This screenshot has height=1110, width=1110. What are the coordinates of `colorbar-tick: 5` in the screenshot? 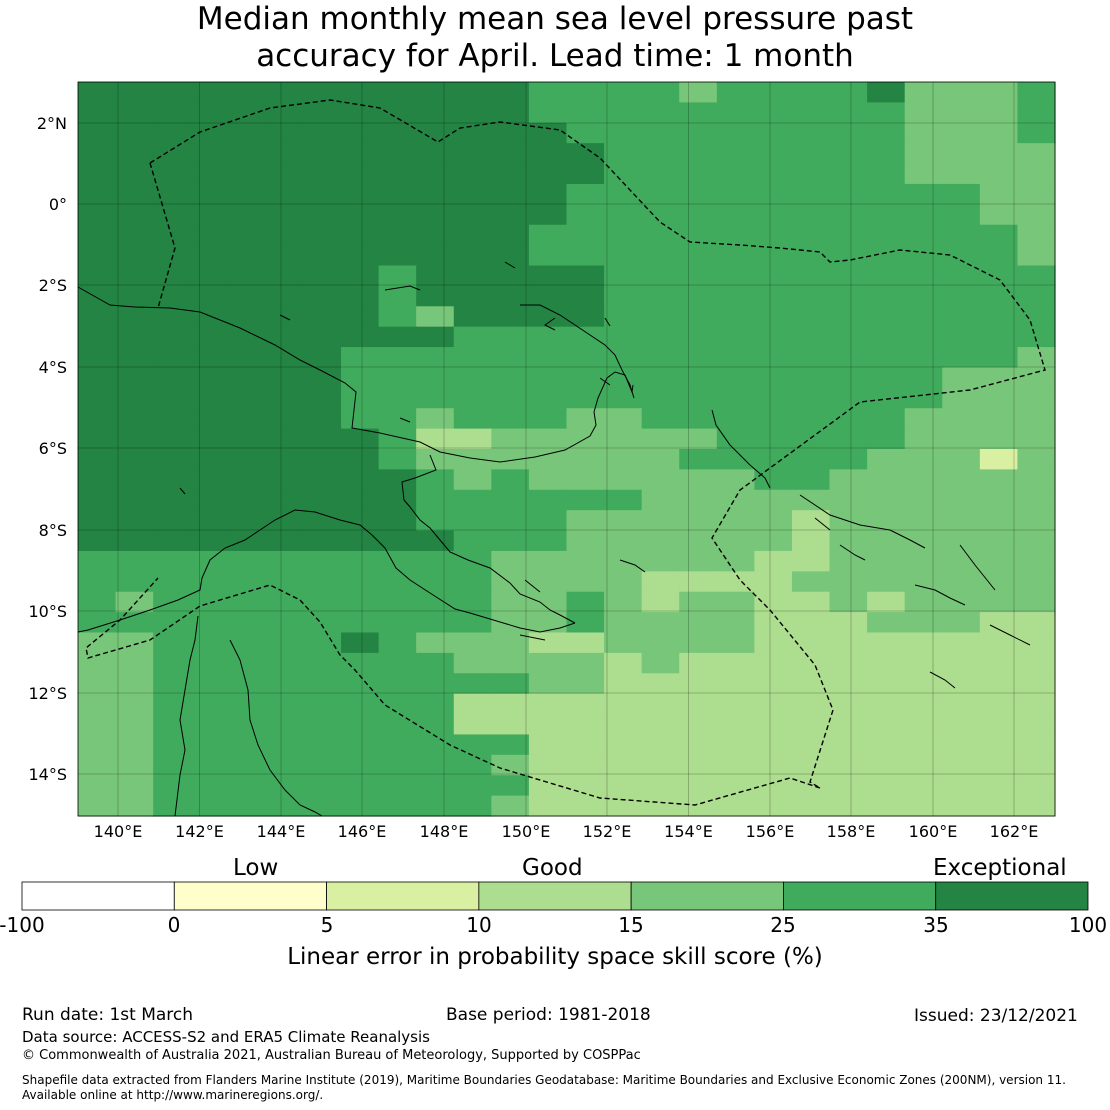 It's located at (327, 925).